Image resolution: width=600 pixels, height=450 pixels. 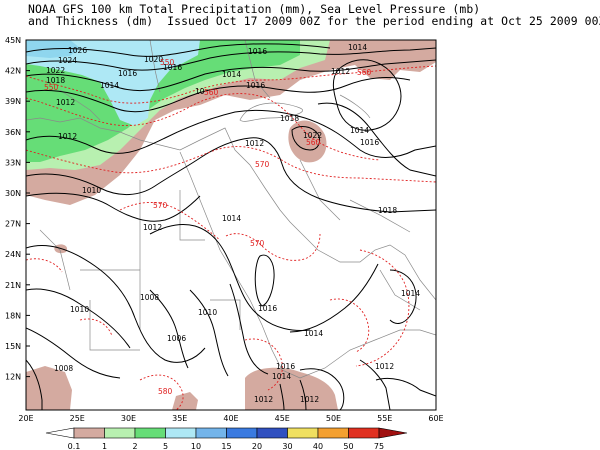 I want to click on colorbar-label: 1, so click(x=104, y=446).